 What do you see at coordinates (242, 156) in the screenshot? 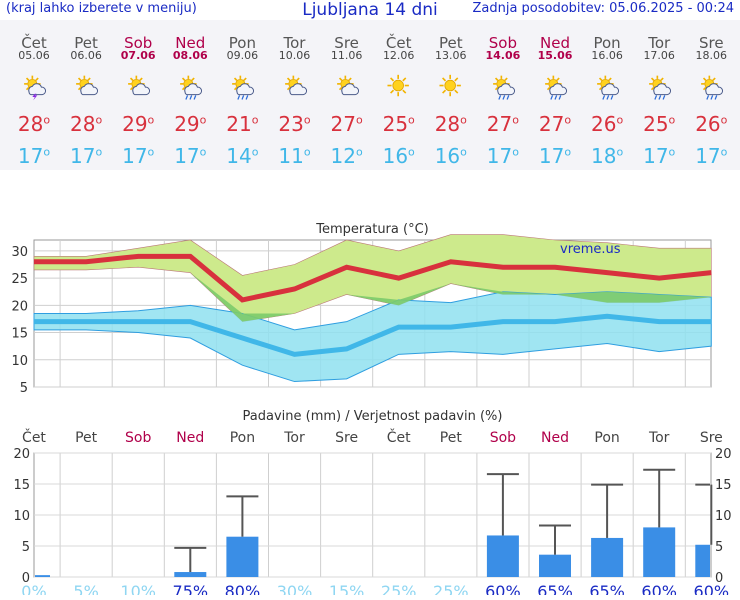
I see `min-temperature: 14o` at bounding box center [242, 156].